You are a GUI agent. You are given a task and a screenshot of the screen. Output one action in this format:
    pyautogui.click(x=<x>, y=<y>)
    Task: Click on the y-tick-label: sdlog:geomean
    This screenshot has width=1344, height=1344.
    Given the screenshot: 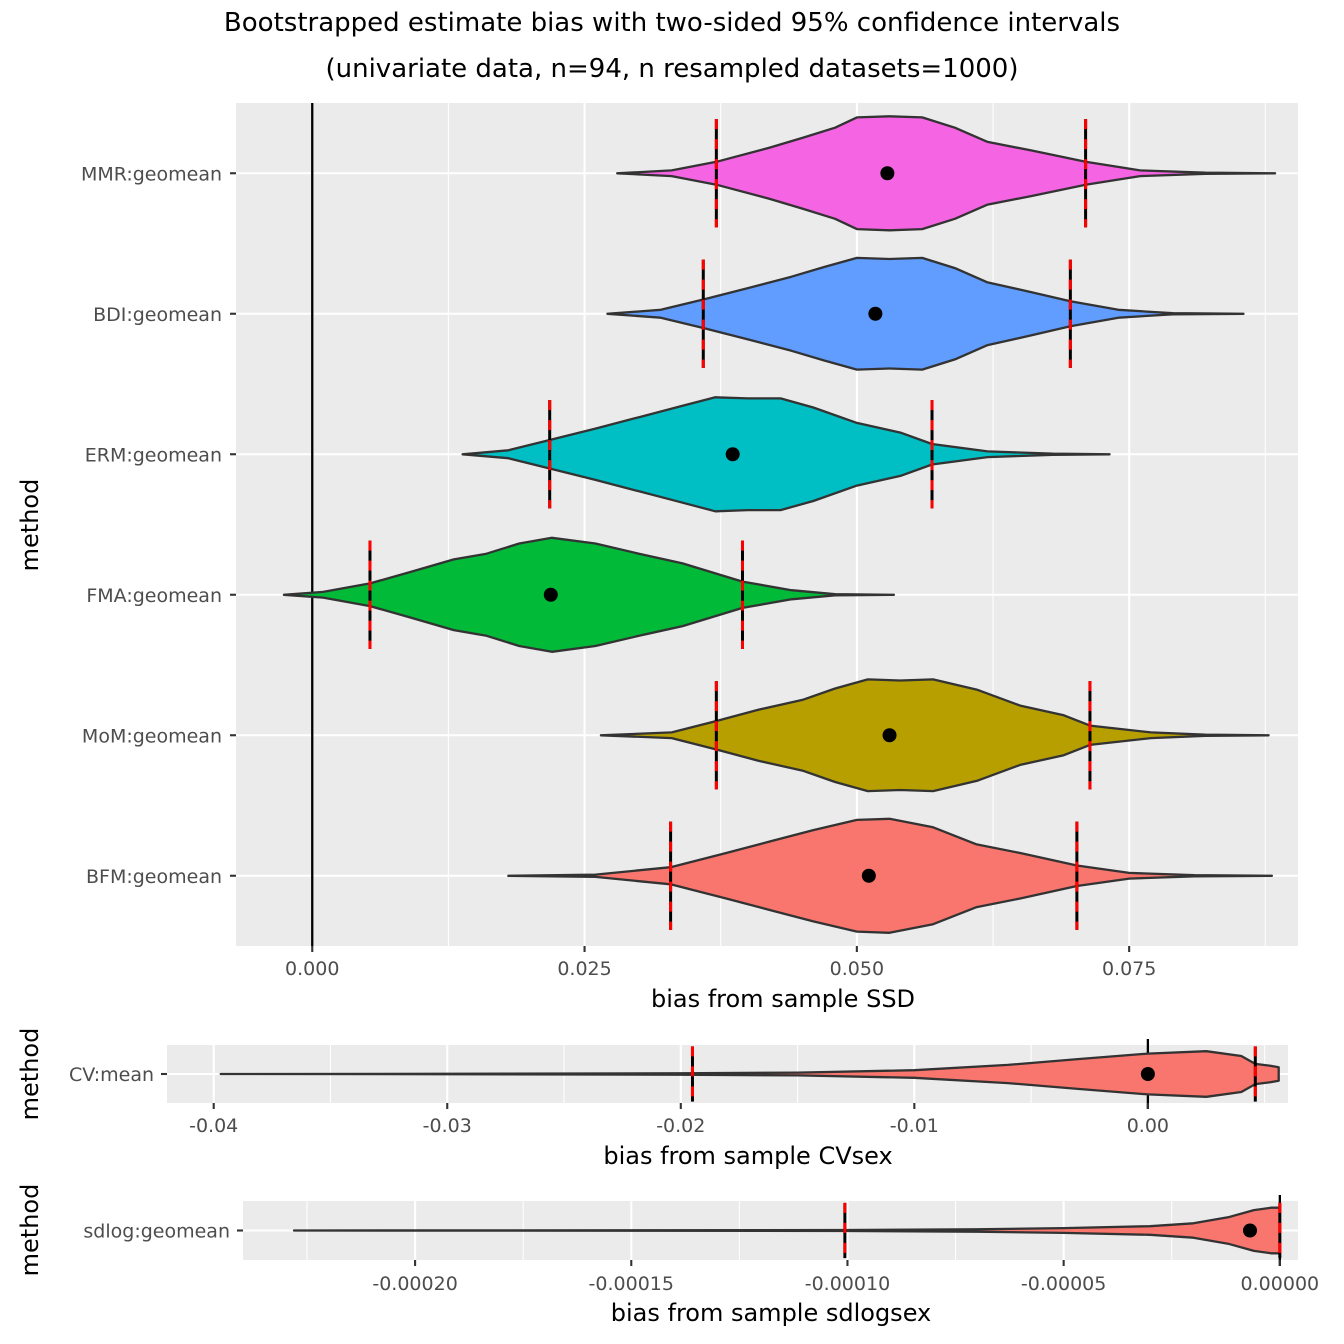 What is the action you would take?
    pyautogui.click(x=156, y=1232)
    